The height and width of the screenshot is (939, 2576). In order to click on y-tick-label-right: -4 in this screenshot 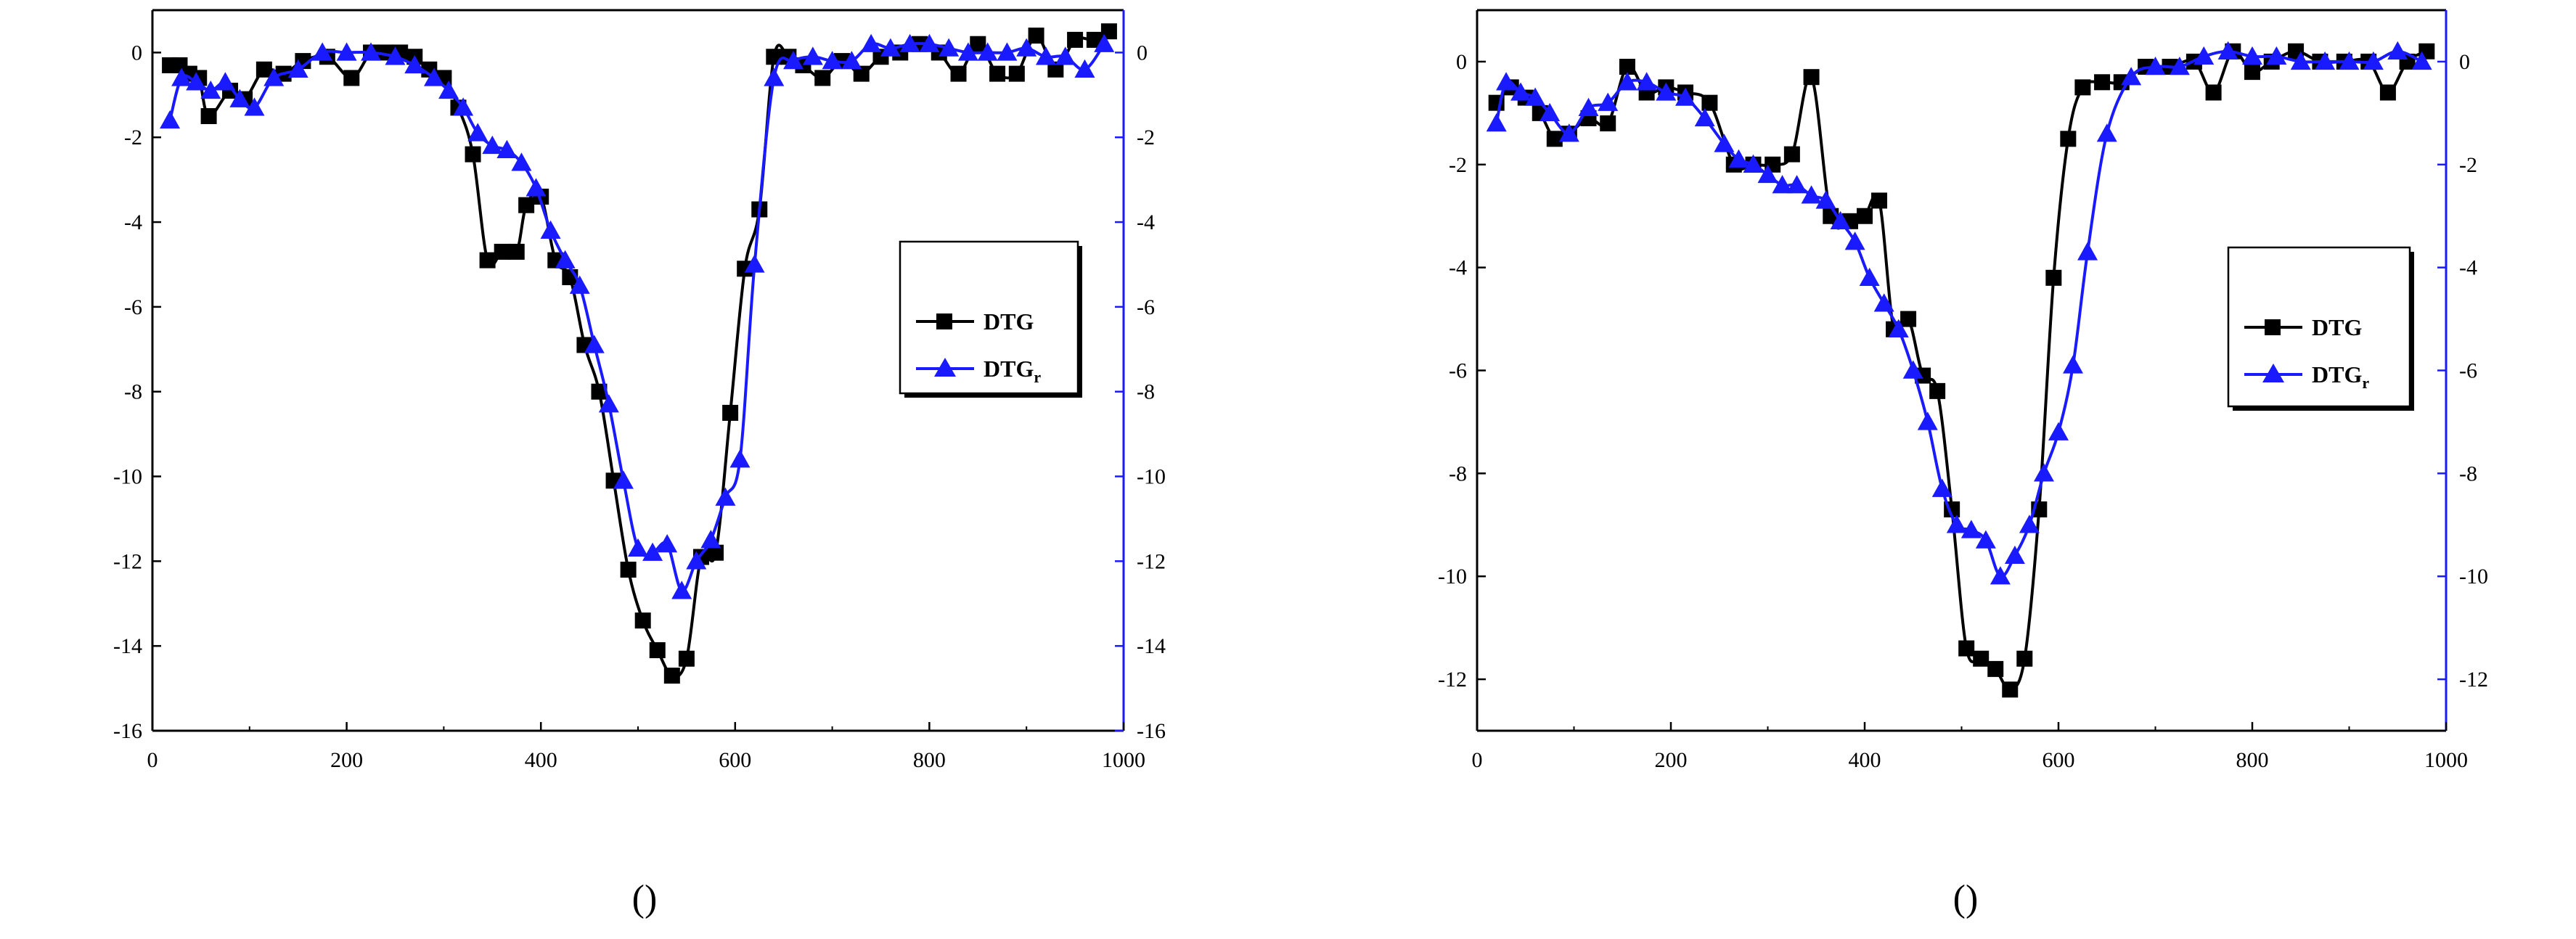, I will do `click(1146, 222)`.